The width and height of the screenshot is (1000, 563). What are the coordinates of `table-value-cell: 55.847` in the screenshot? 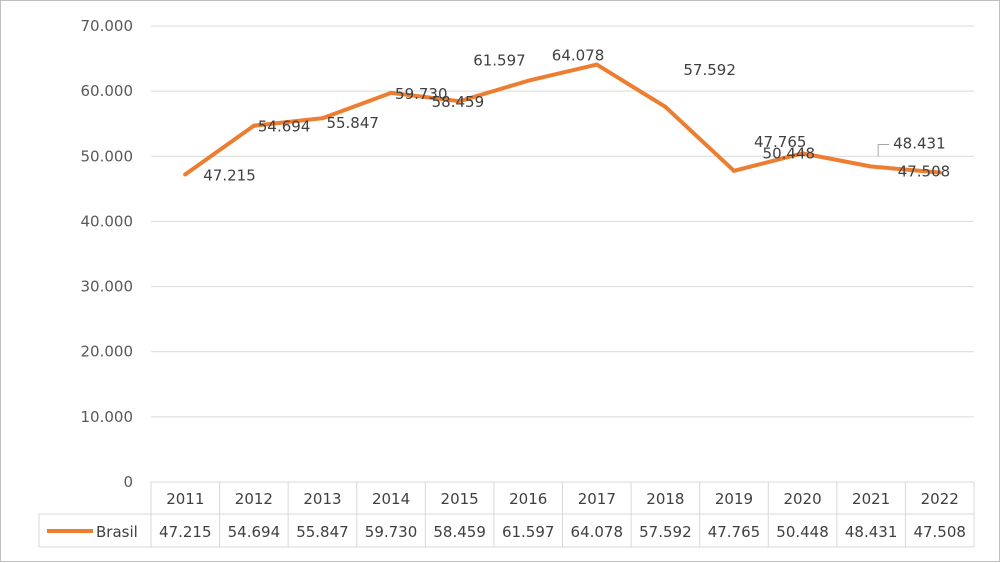 It's located at (322, 532).